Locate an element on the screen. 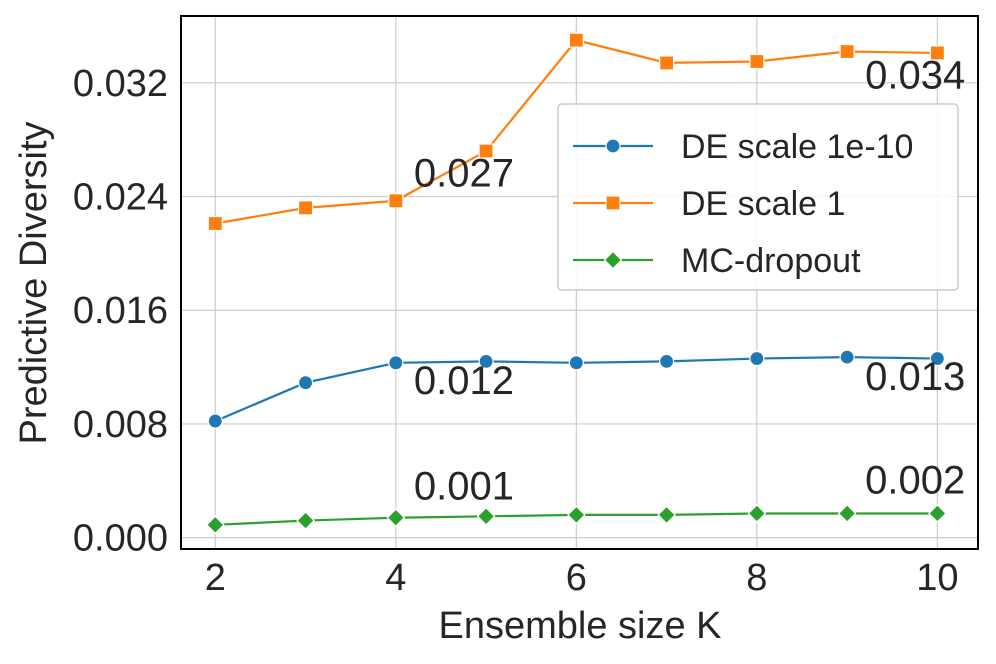 The width and height of the screenshot is (996, 664). legend-entry: DE scale 1e-10 is located at coordinates (743, 147).